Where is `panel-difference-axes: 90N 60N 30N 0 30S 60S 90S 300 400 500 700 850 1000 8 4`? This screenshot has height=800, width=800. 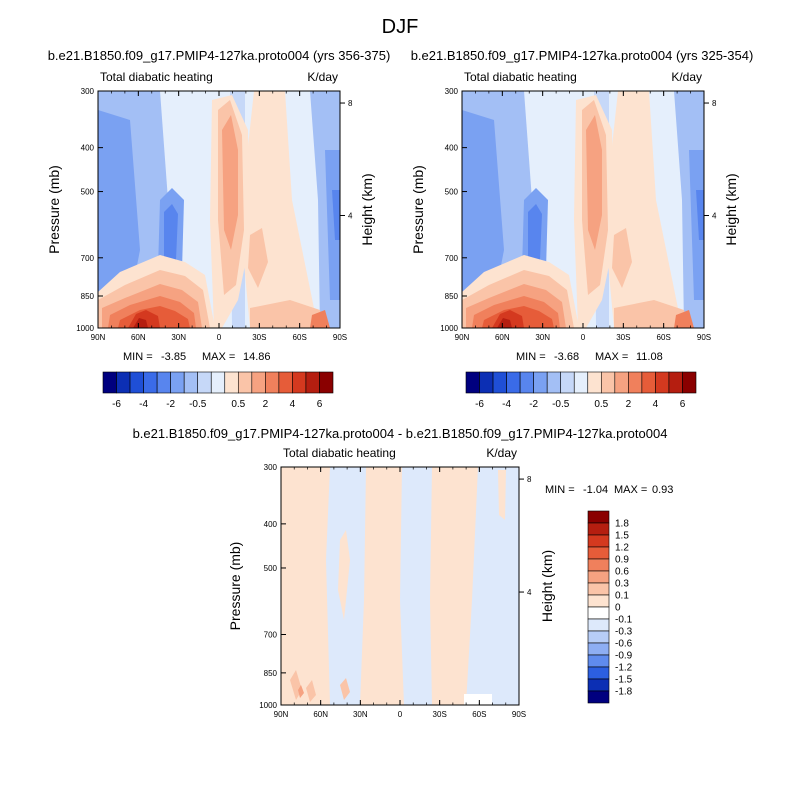
panel-difference-axes: 90N 60N 30N 0 30S 60S 90S 300 400 500 700 850 1000 8 4 is located at coordinates (395, 591).